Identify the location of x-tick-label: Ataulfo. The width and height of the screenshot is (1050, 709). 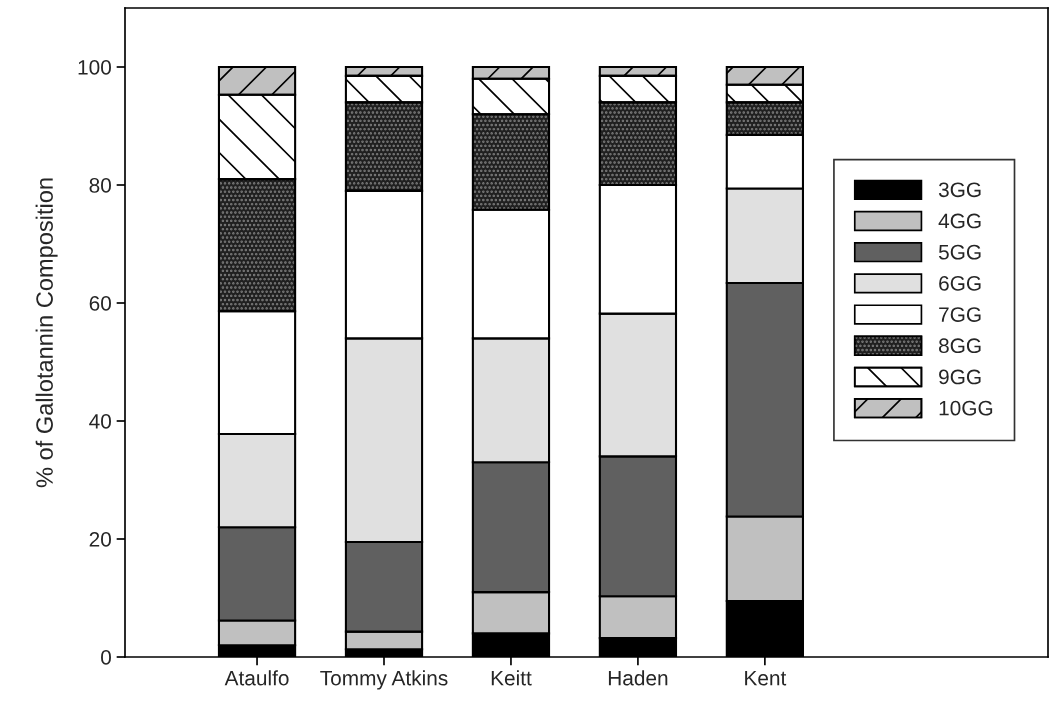
(256, 678).